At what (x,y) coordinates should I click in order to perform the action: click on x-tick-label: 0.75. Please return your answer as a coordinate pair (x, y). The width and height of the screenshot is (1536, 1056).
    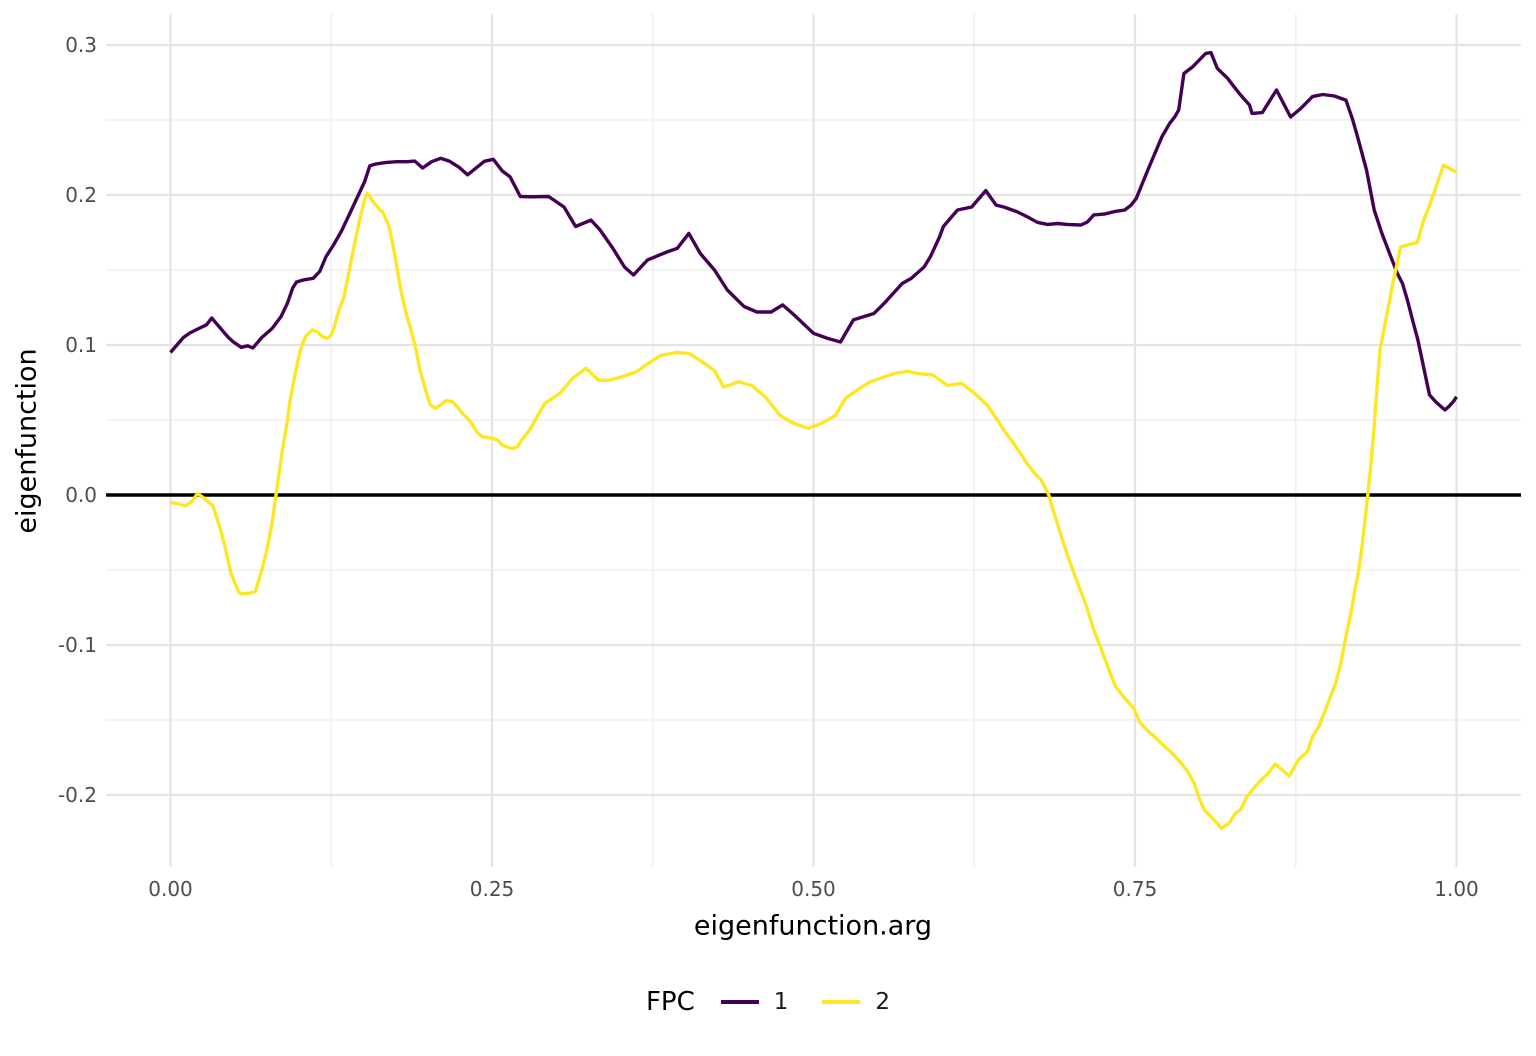
    Looking at the image, I should click on (1135, 889).